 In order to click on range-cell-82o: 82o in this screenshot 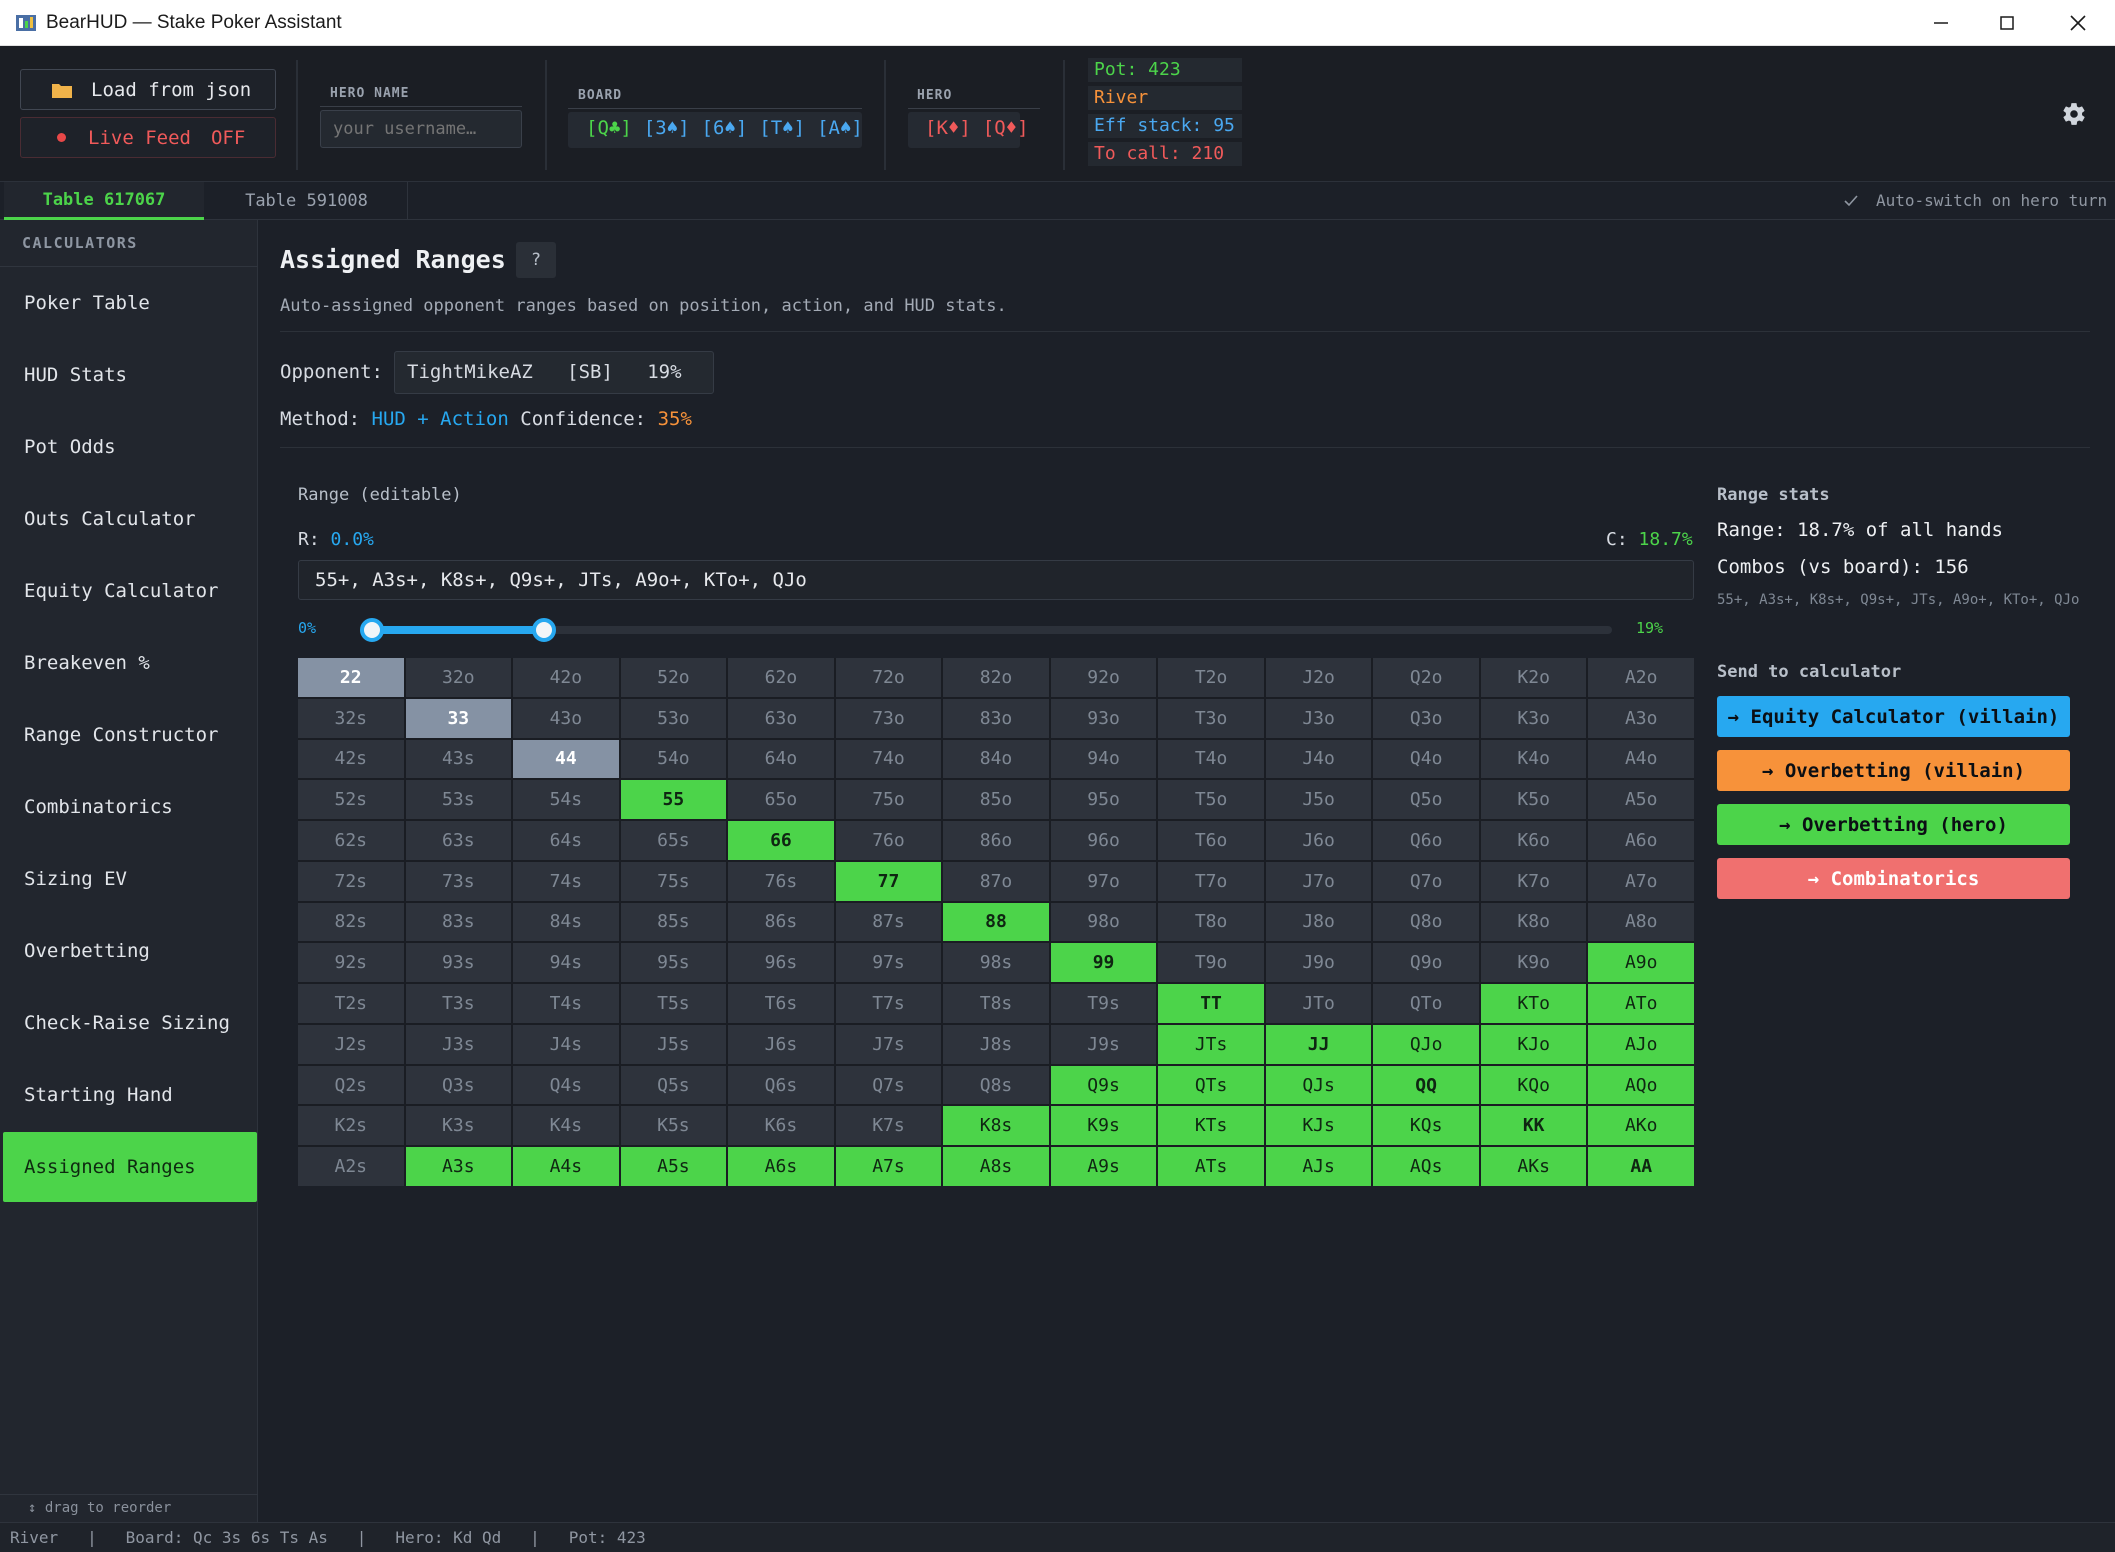, I will do `click(996, 677)`.